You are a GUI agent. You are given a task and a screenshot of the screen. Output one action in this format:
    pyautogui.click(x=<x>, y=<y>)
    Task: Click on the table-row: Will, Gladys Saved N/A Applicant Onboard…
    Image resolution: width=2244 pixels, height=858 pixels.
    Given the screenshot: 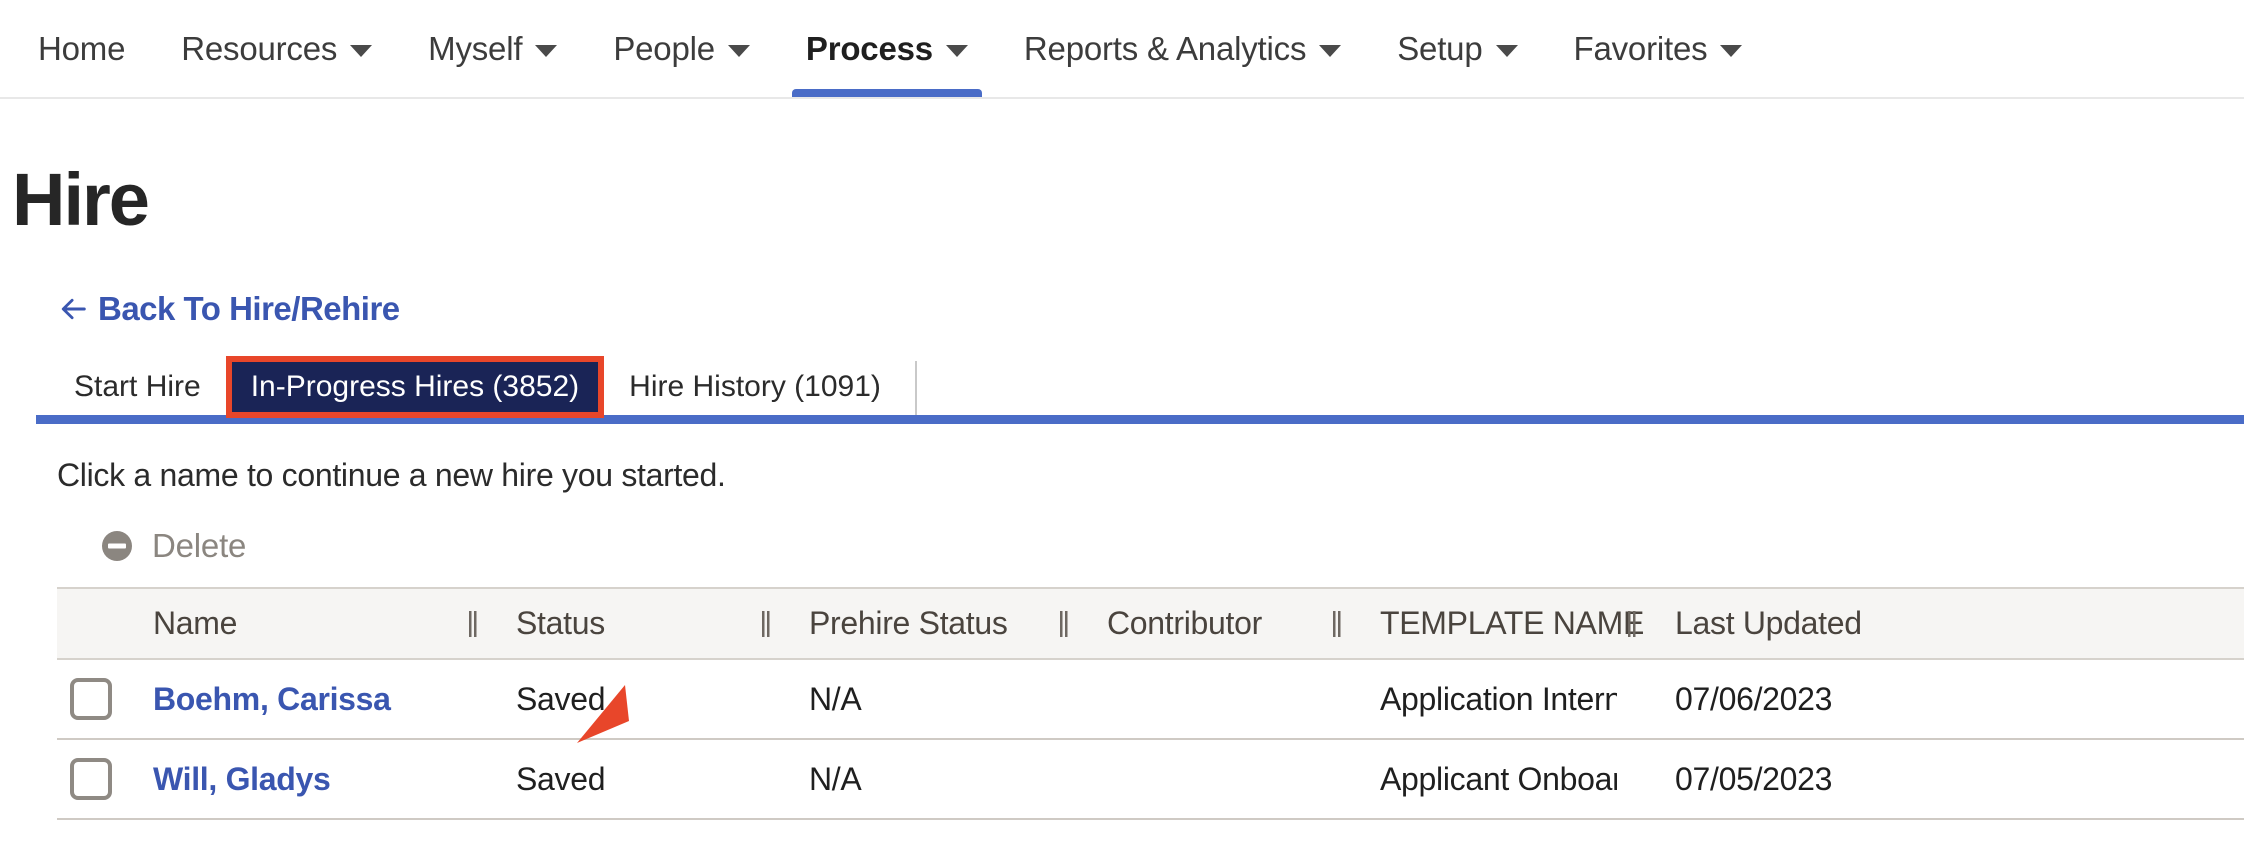 What is the action you would take?
    pyautogui.click(x=1150, y=780)
    